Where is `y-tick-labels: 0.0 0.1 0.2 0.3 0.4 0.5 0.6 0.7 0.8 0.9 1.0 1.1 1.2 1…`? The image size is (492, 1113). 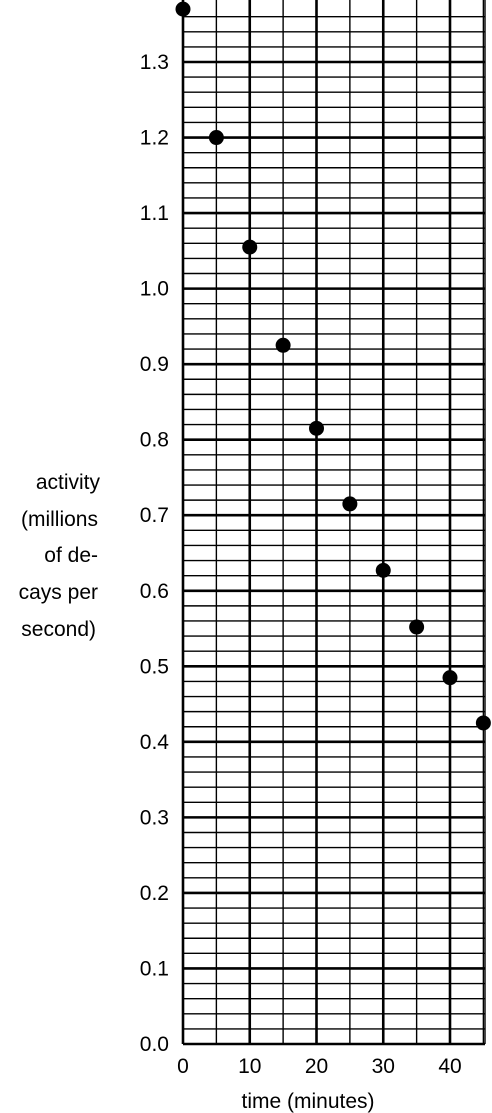 y-tick-labels: 0.0 0.1 0.2 0.3 0.4 0.5 0.6 0.7 0.8 0.9 1.0 1.1 1.2 1… is located at coordinates (155, 553).